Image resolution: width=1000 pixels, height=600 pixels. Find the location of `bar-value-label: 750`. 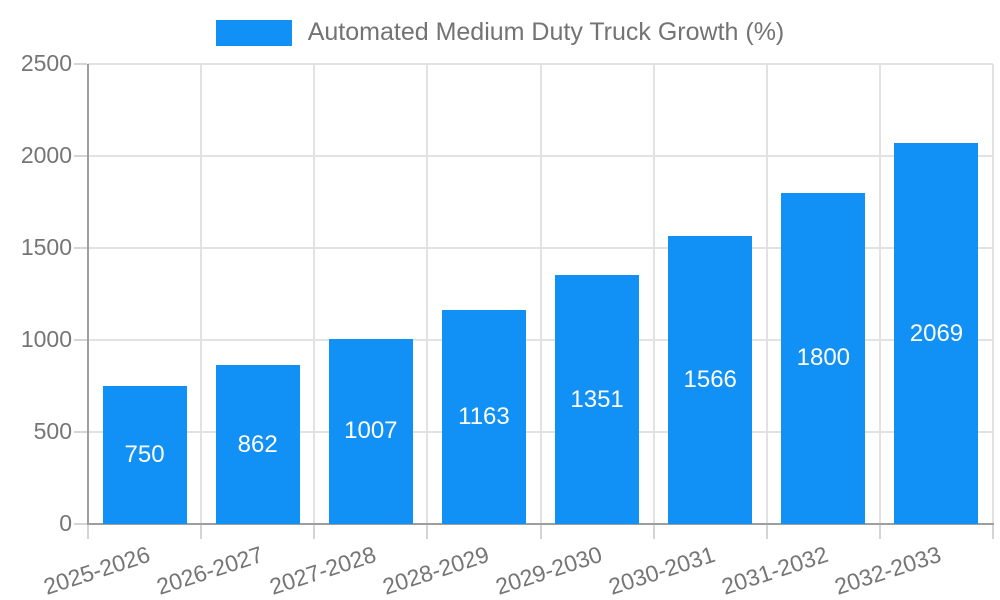

bar-value-label: 750 is located at coordinates (144, 454).